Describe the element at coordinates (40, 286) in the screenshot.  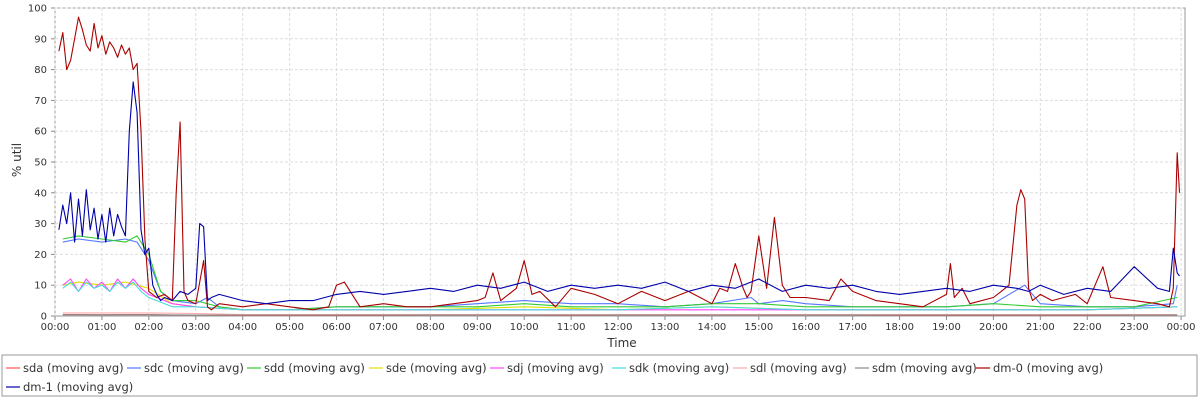
I see `y-tick-label: 10` at that location.